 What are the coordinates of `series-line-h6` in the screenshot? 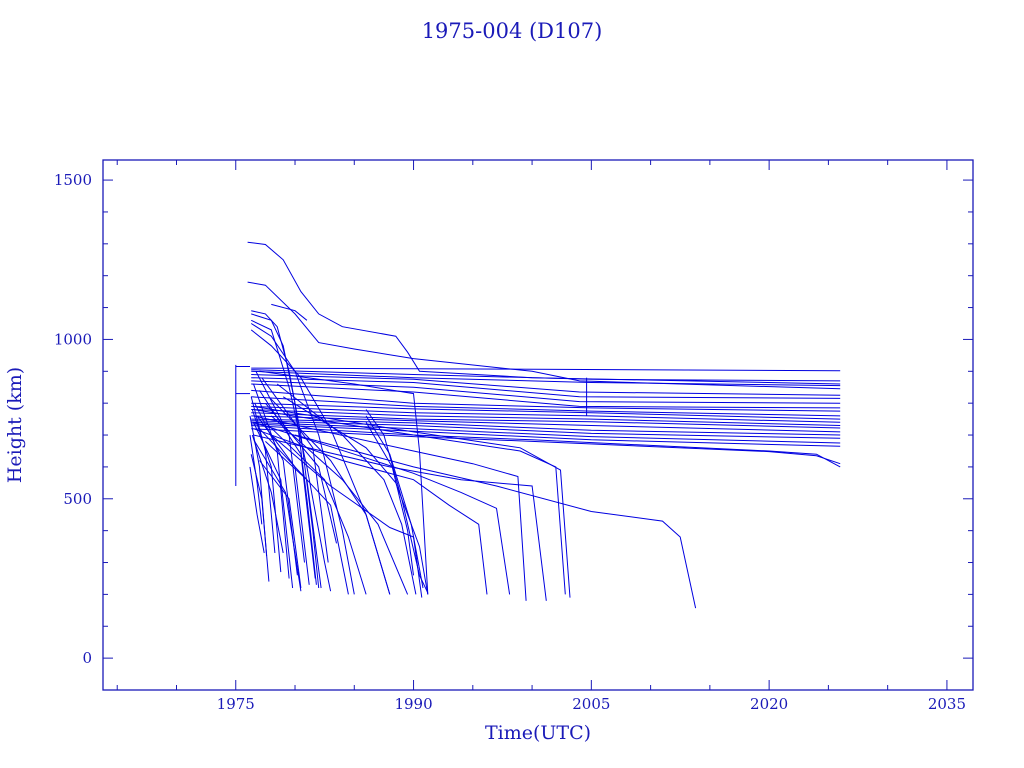 It's located at (302, 459).